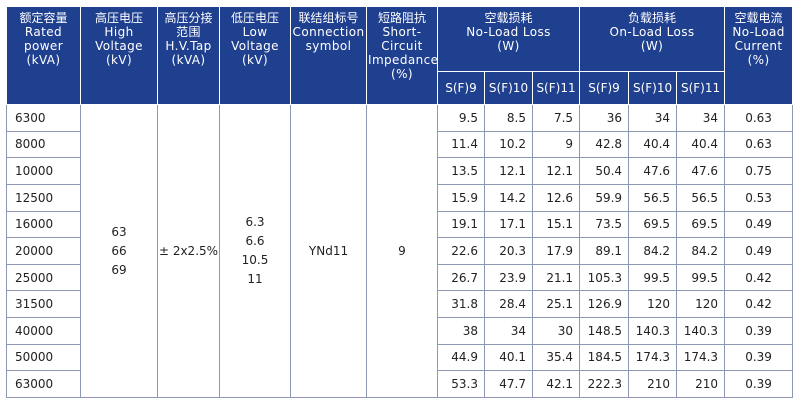 This screenshot has width=800, height=404. What do you see at coordinates (556, 357) in the screenshot?
I see `noload-sf11-cell: 35.4` at bounding box center [556, 357].